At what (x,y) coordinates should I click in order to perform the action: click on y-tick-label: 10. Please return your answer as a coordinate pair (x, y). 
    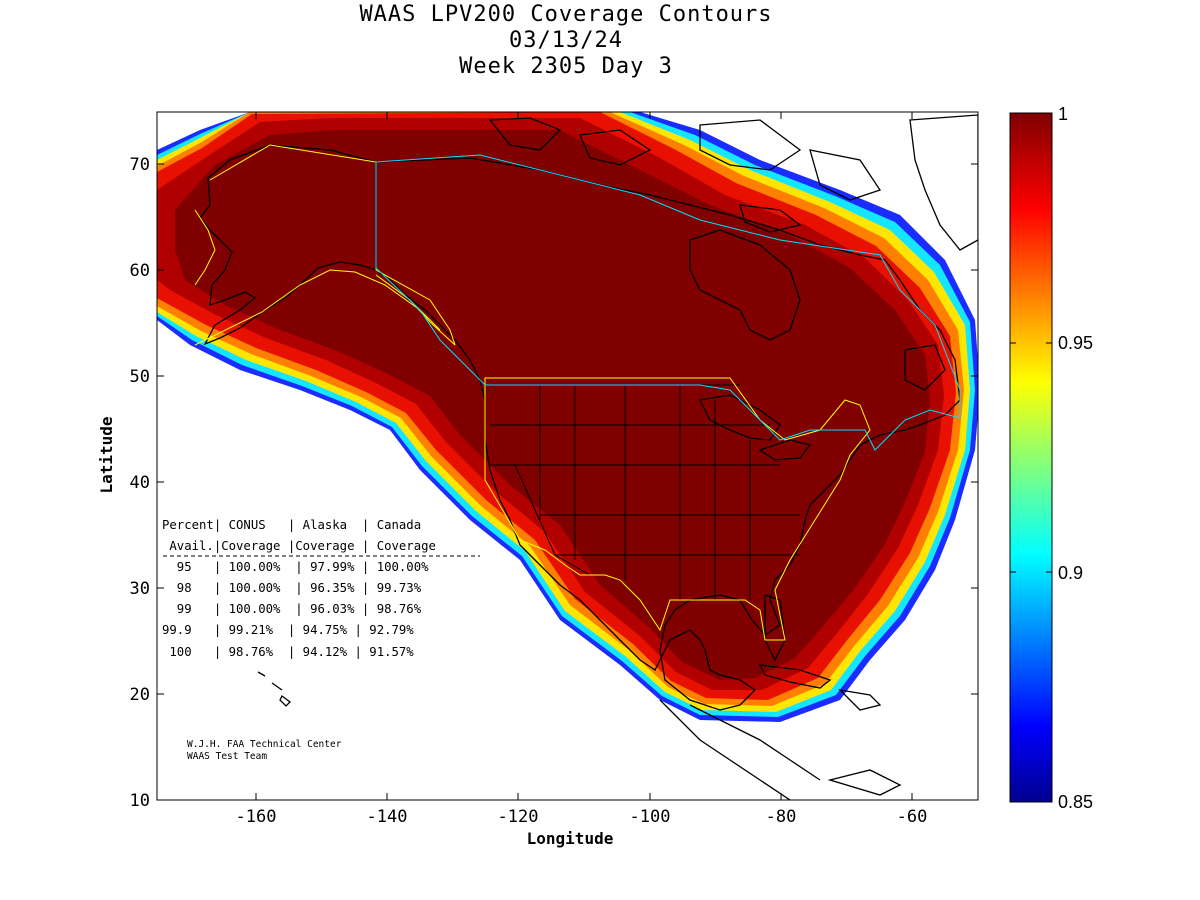
    Looking at the image, I should click on (140, 801).